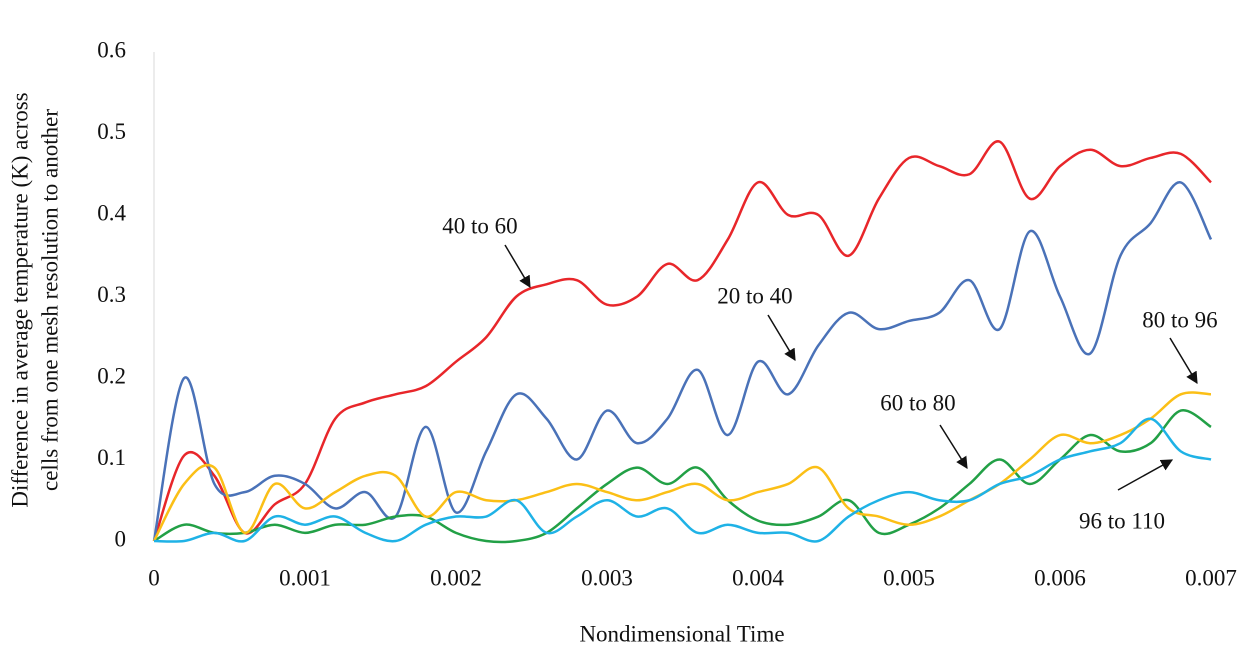 The height and width of the screenshot is (653, 1250). What do you see at coordinates (121, 538) in the screenshot?
I see `y-tick-label: 0` at bounding box center [121, 538].